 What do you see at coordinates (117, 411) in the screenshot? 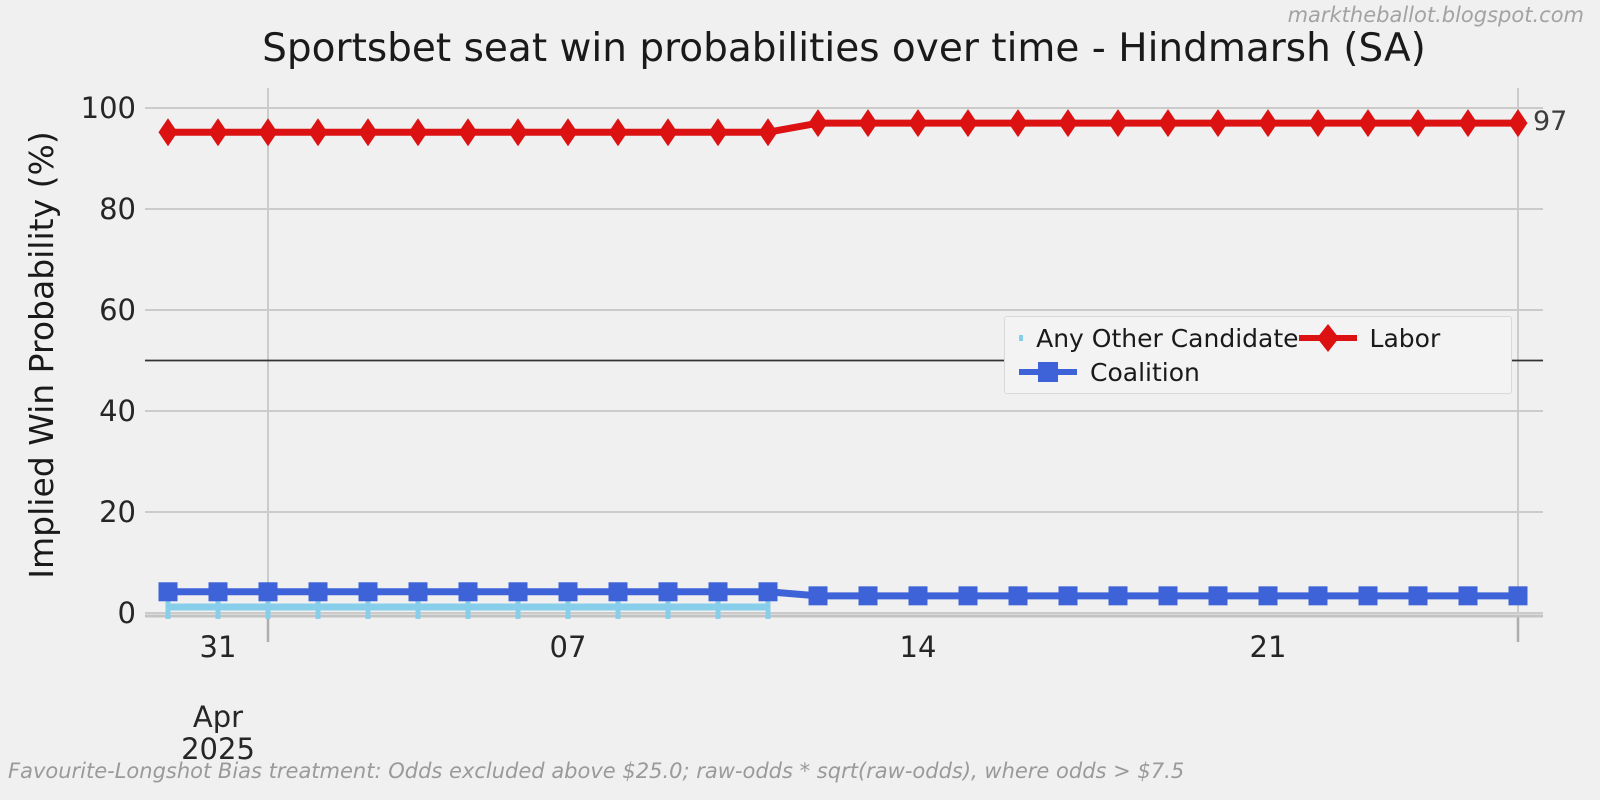
I see `y-tick-label: 40` at bounding box center [117, 411].